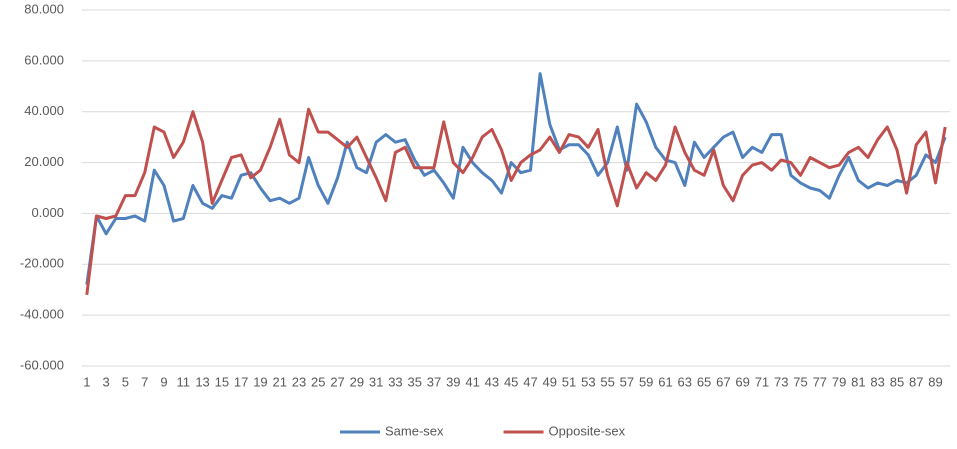  What do you see at coordinates (839, 381) in the screenshot?
I see `x-tick-label: 79` at bounding box center [839, 381].